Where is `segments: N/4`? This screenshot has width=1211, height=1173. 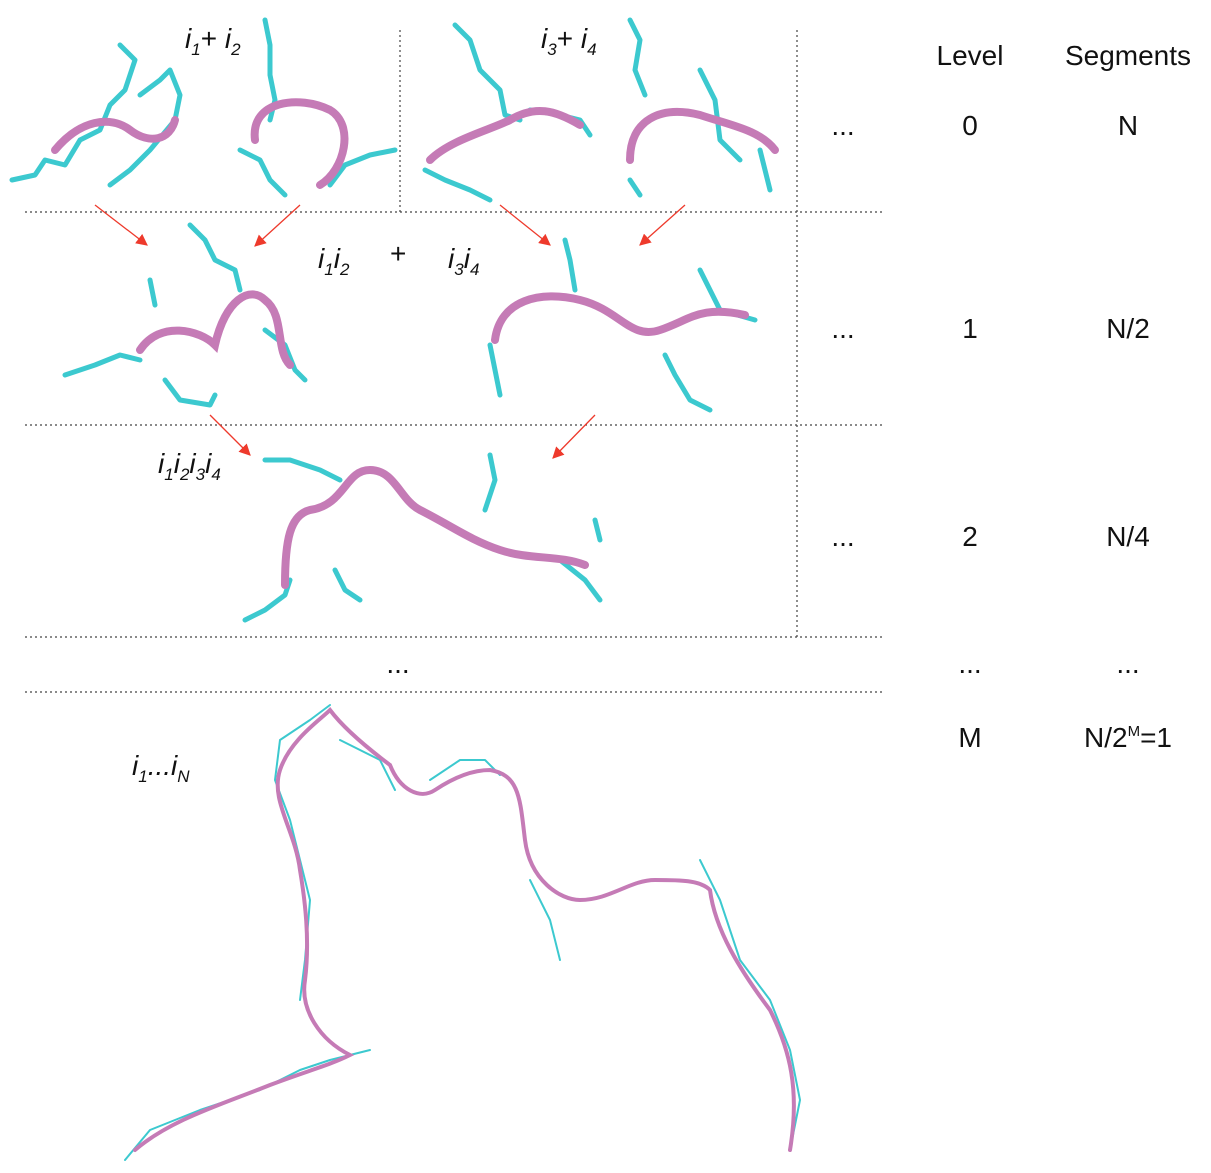 segments: N/4 is located at coordinates (1128, 536).